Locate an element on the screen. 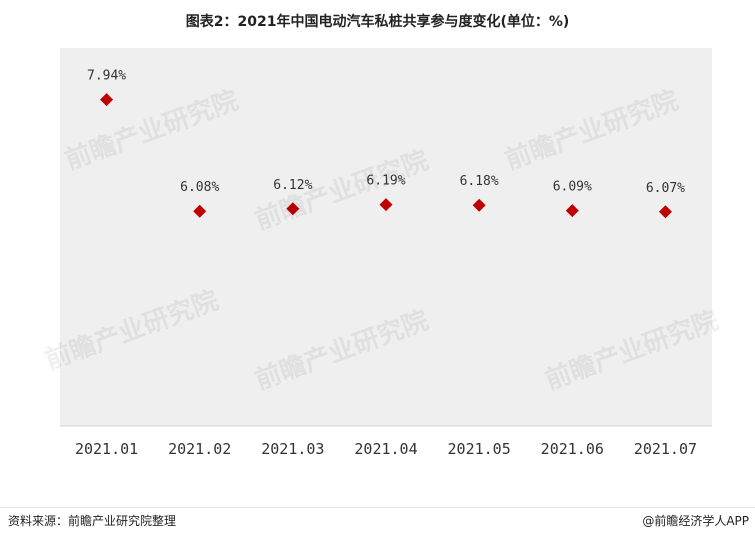 This screenshot has height=538, width=755. data-label: 6.19% is located at coordinates (385, 181).